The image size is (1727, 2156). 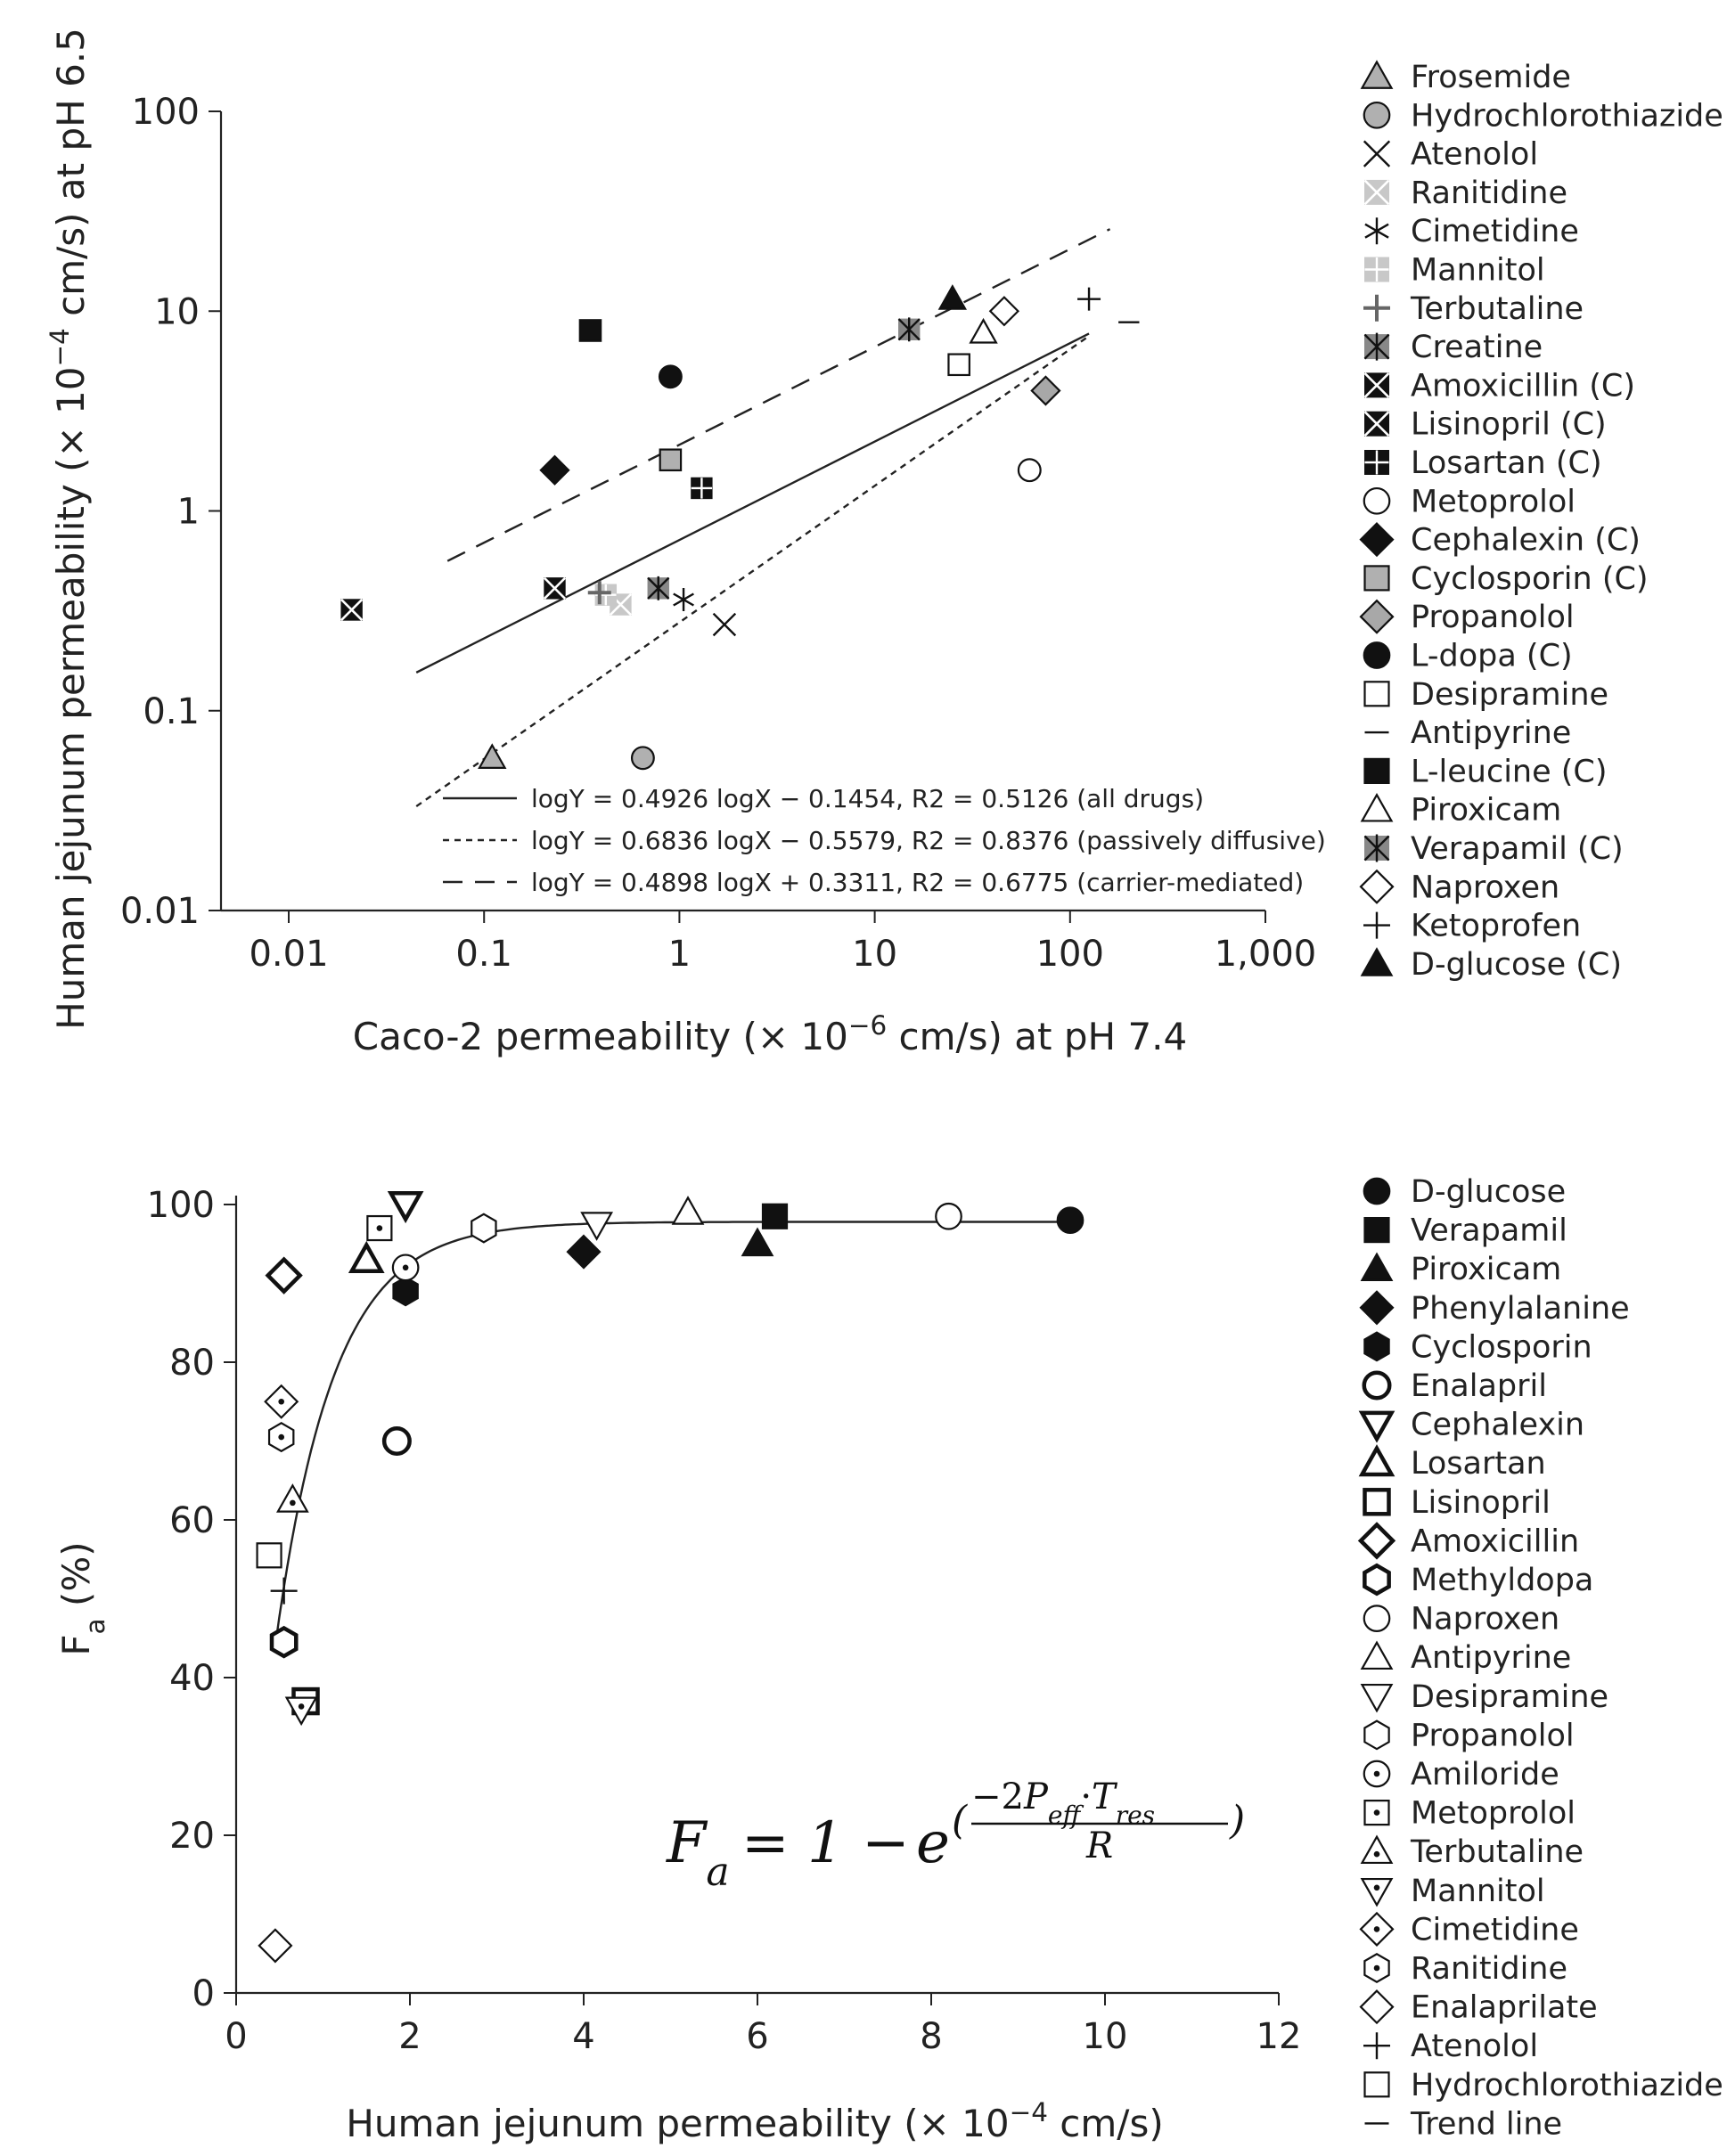 I want to click on formula-e: e, so click(x=933, y=1843).